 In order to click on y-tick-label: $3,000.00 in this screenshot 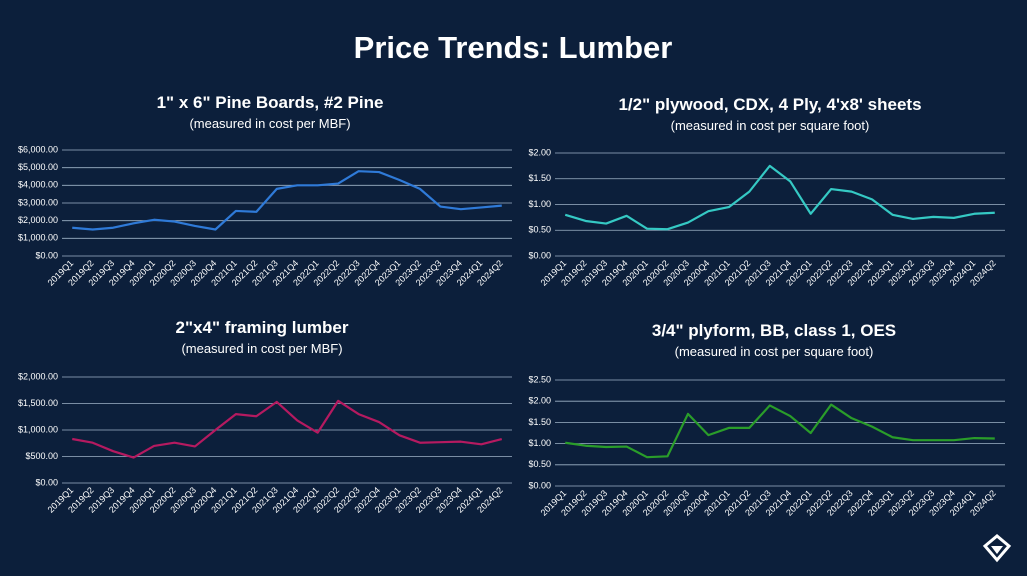, I will do `click(38, 202)`.